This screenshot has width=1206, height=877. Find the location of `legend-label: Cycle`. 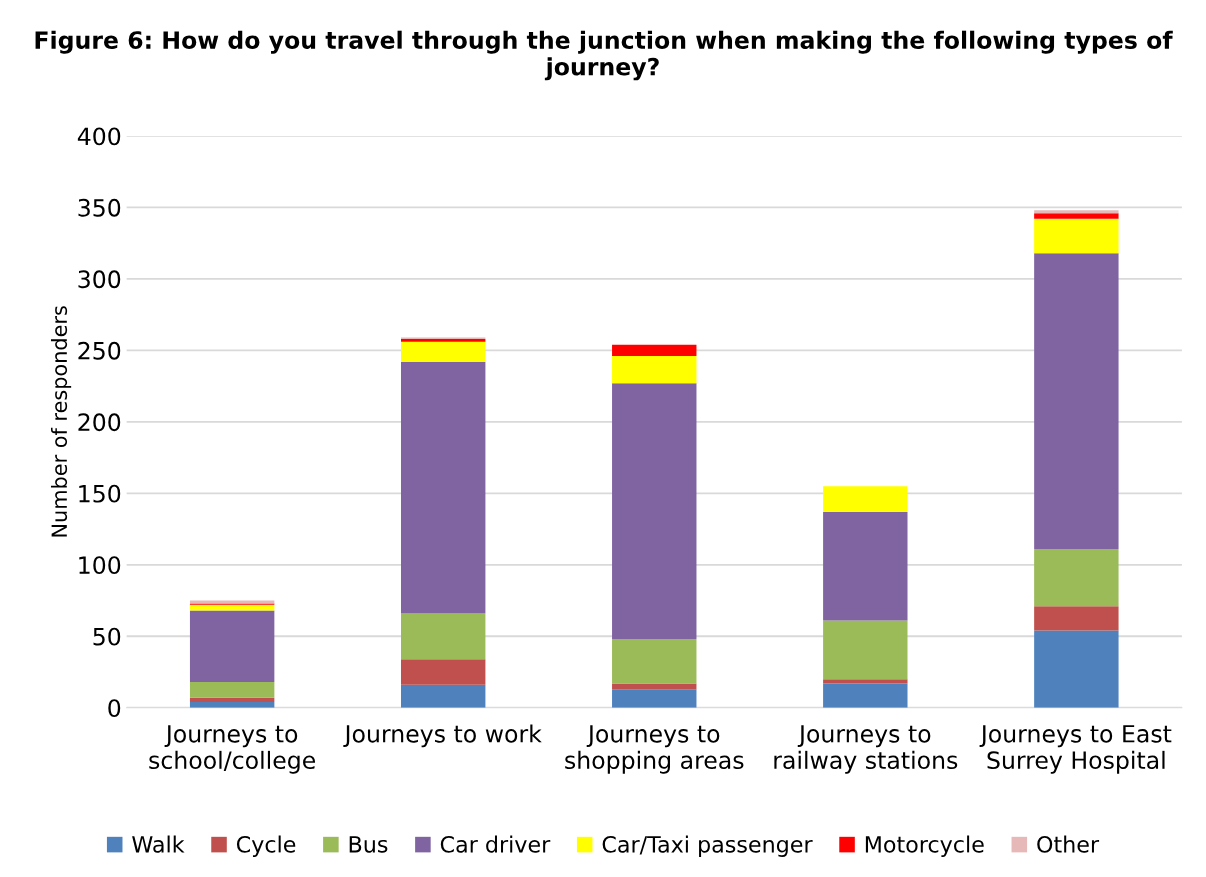

legend-label: Cycle is located at coordinates (266, 846).